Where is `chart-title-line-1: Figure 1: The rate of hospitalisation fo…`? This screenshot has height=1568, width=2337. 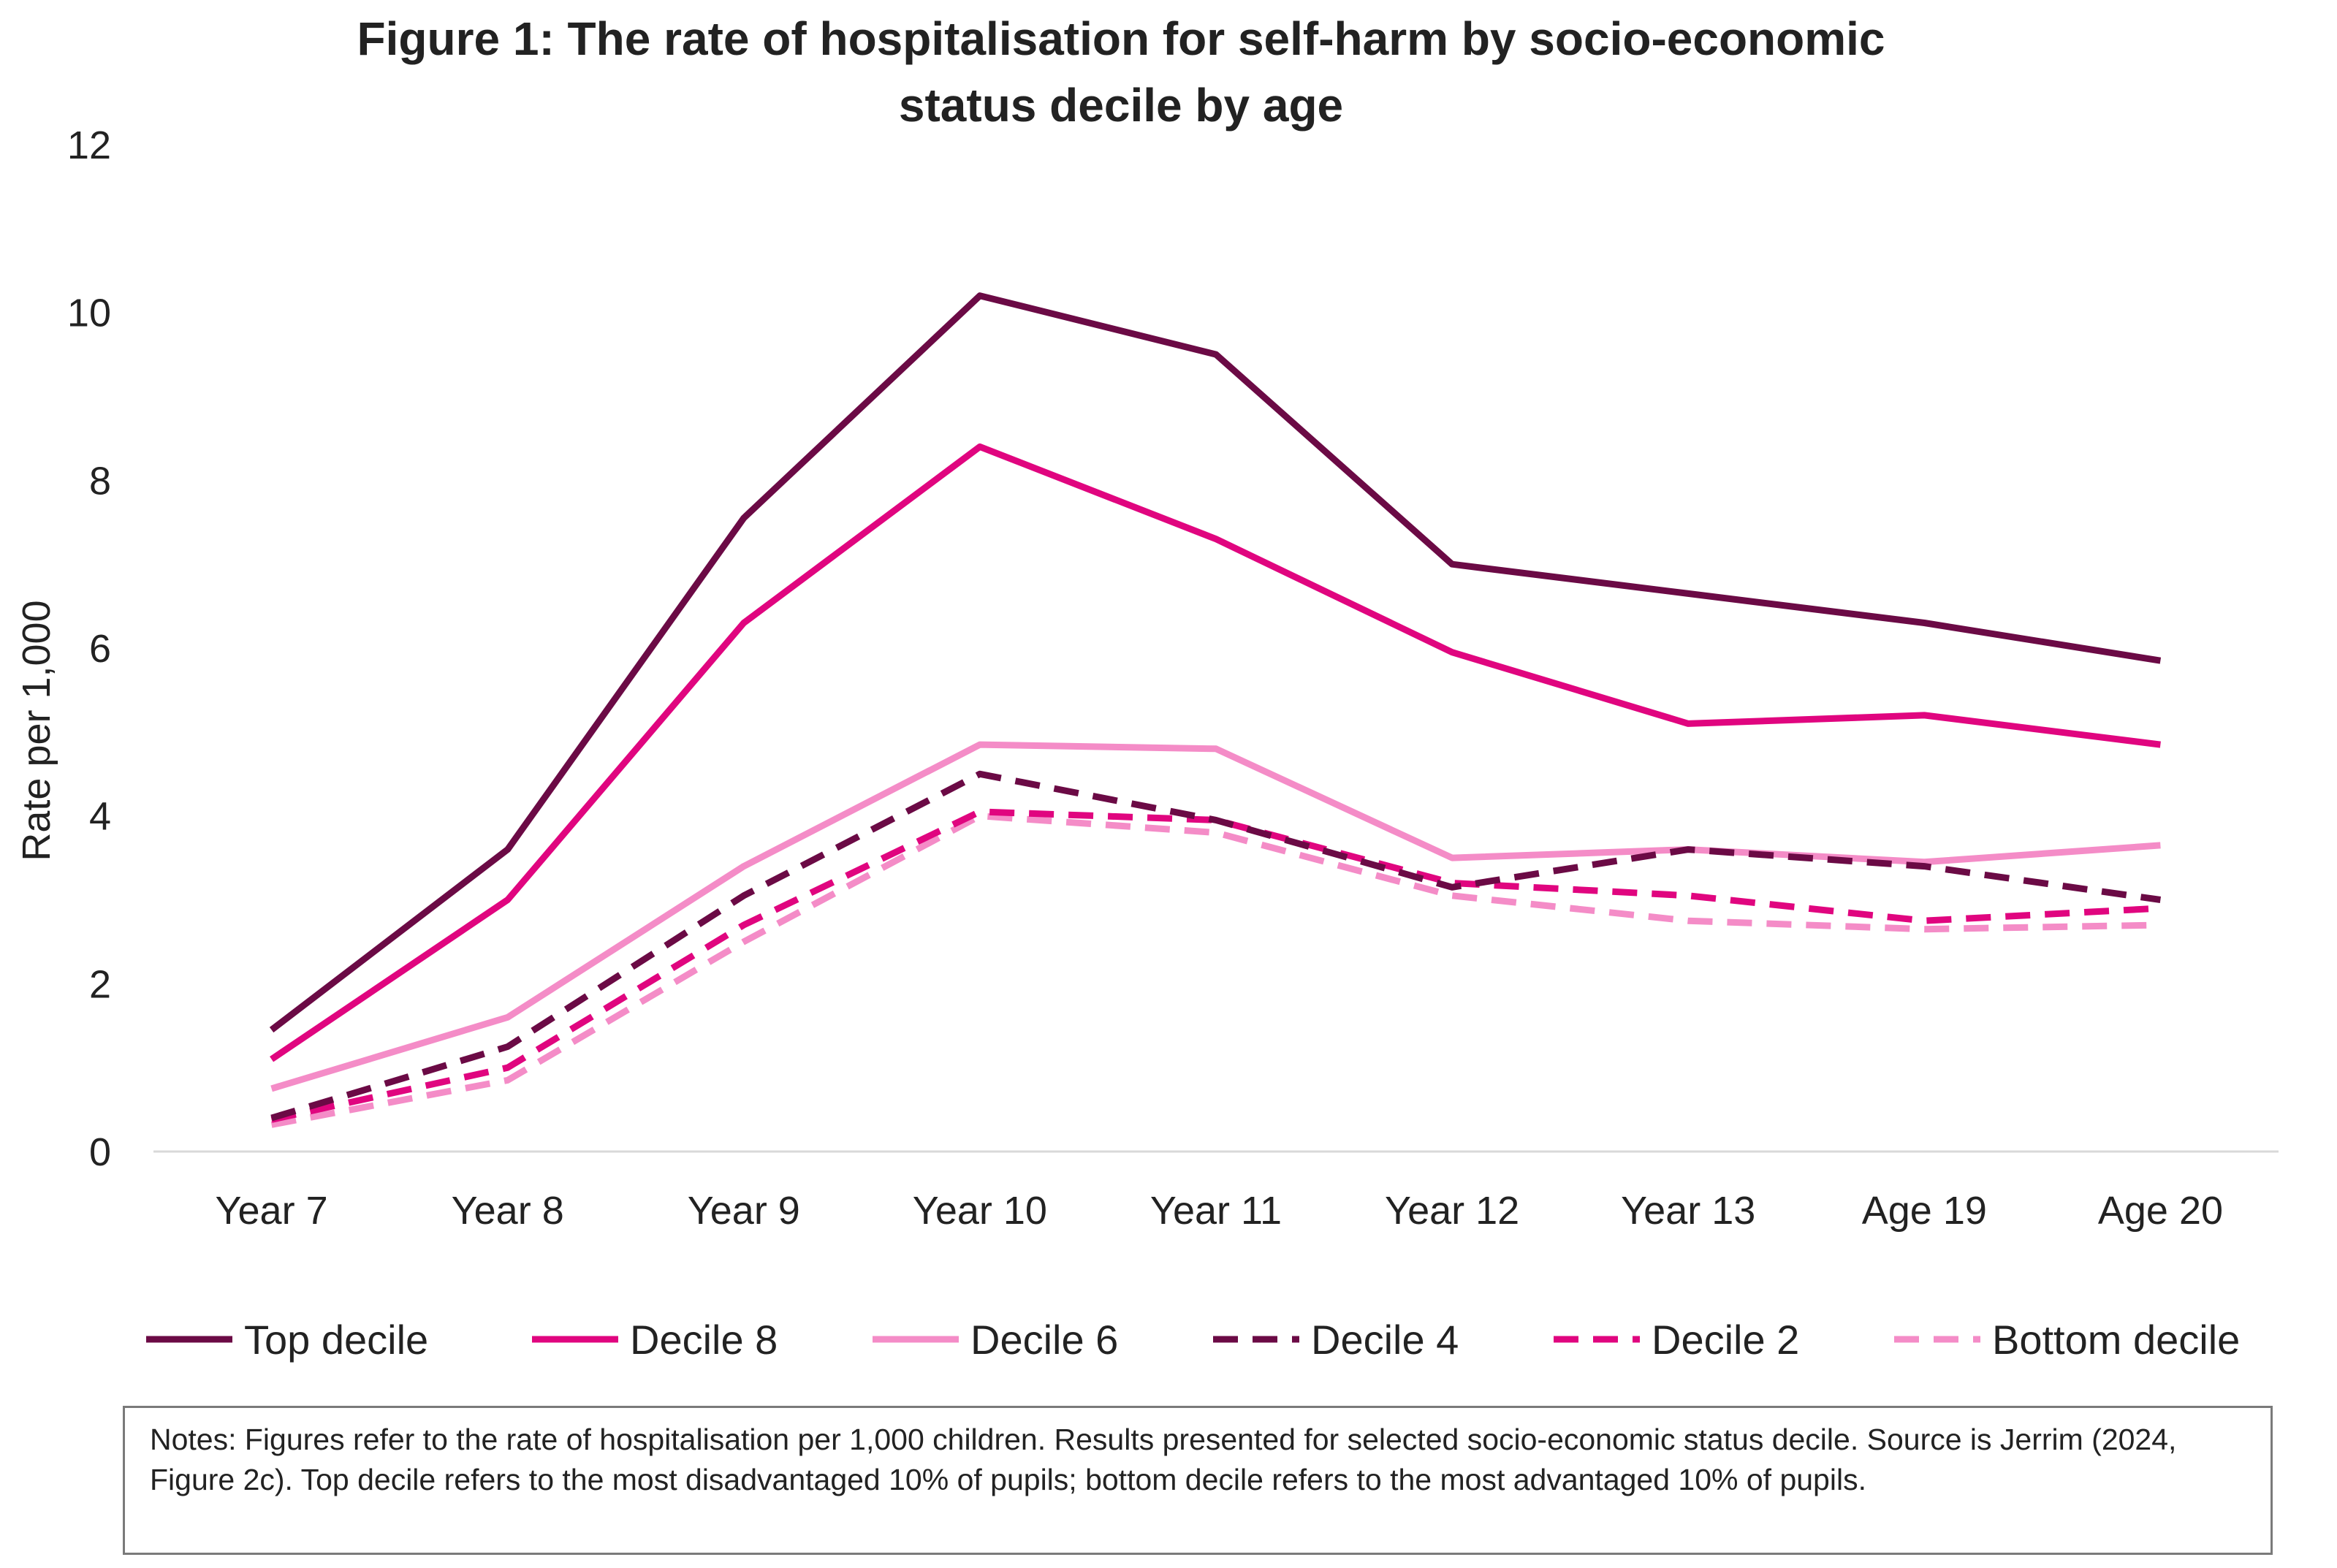 chart-title-line-1: Figure 1: The rate of hospitalisation fo… is located at coordinates (1121, 38).